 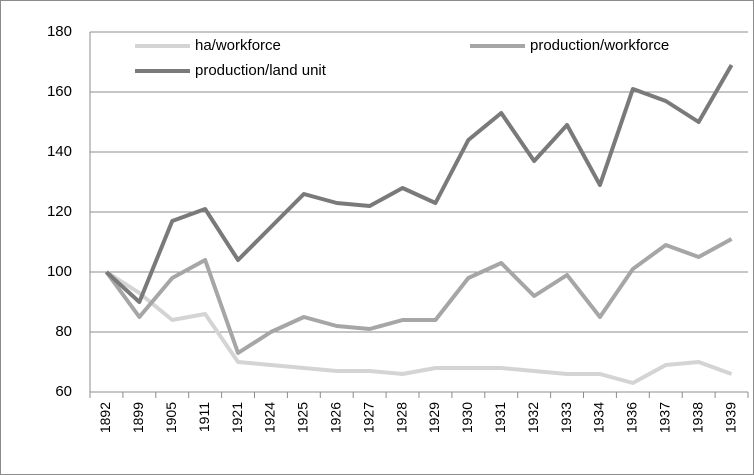 What do you see at coordinates (270, 417) in the screenshot?
I see `x-tick-label: 1924` at bounding box center [270, 417].